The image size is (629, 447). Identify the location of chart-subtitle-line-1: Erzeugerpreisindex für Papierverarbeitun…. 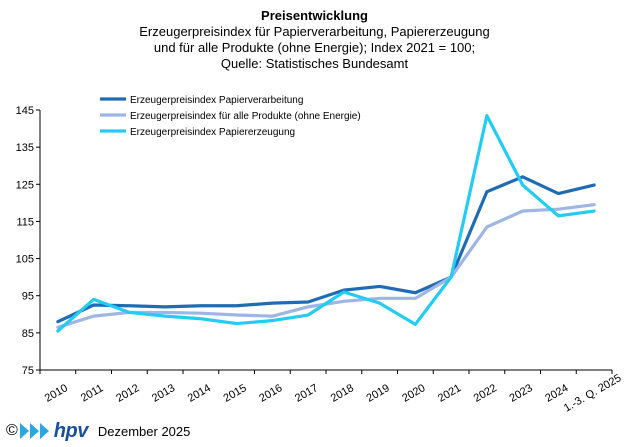
(314, 31).